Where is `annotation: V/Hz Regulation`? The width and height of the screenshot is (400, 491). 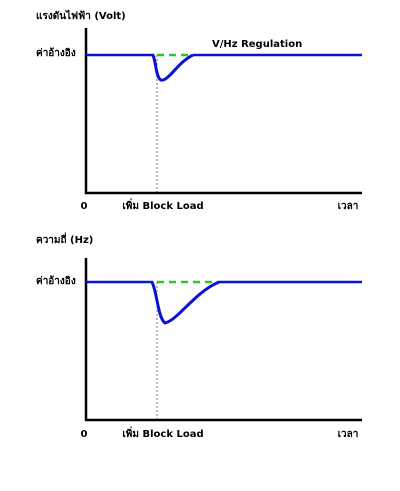
annotation: V/Hz Regulation is located at coordinates (257, 44).